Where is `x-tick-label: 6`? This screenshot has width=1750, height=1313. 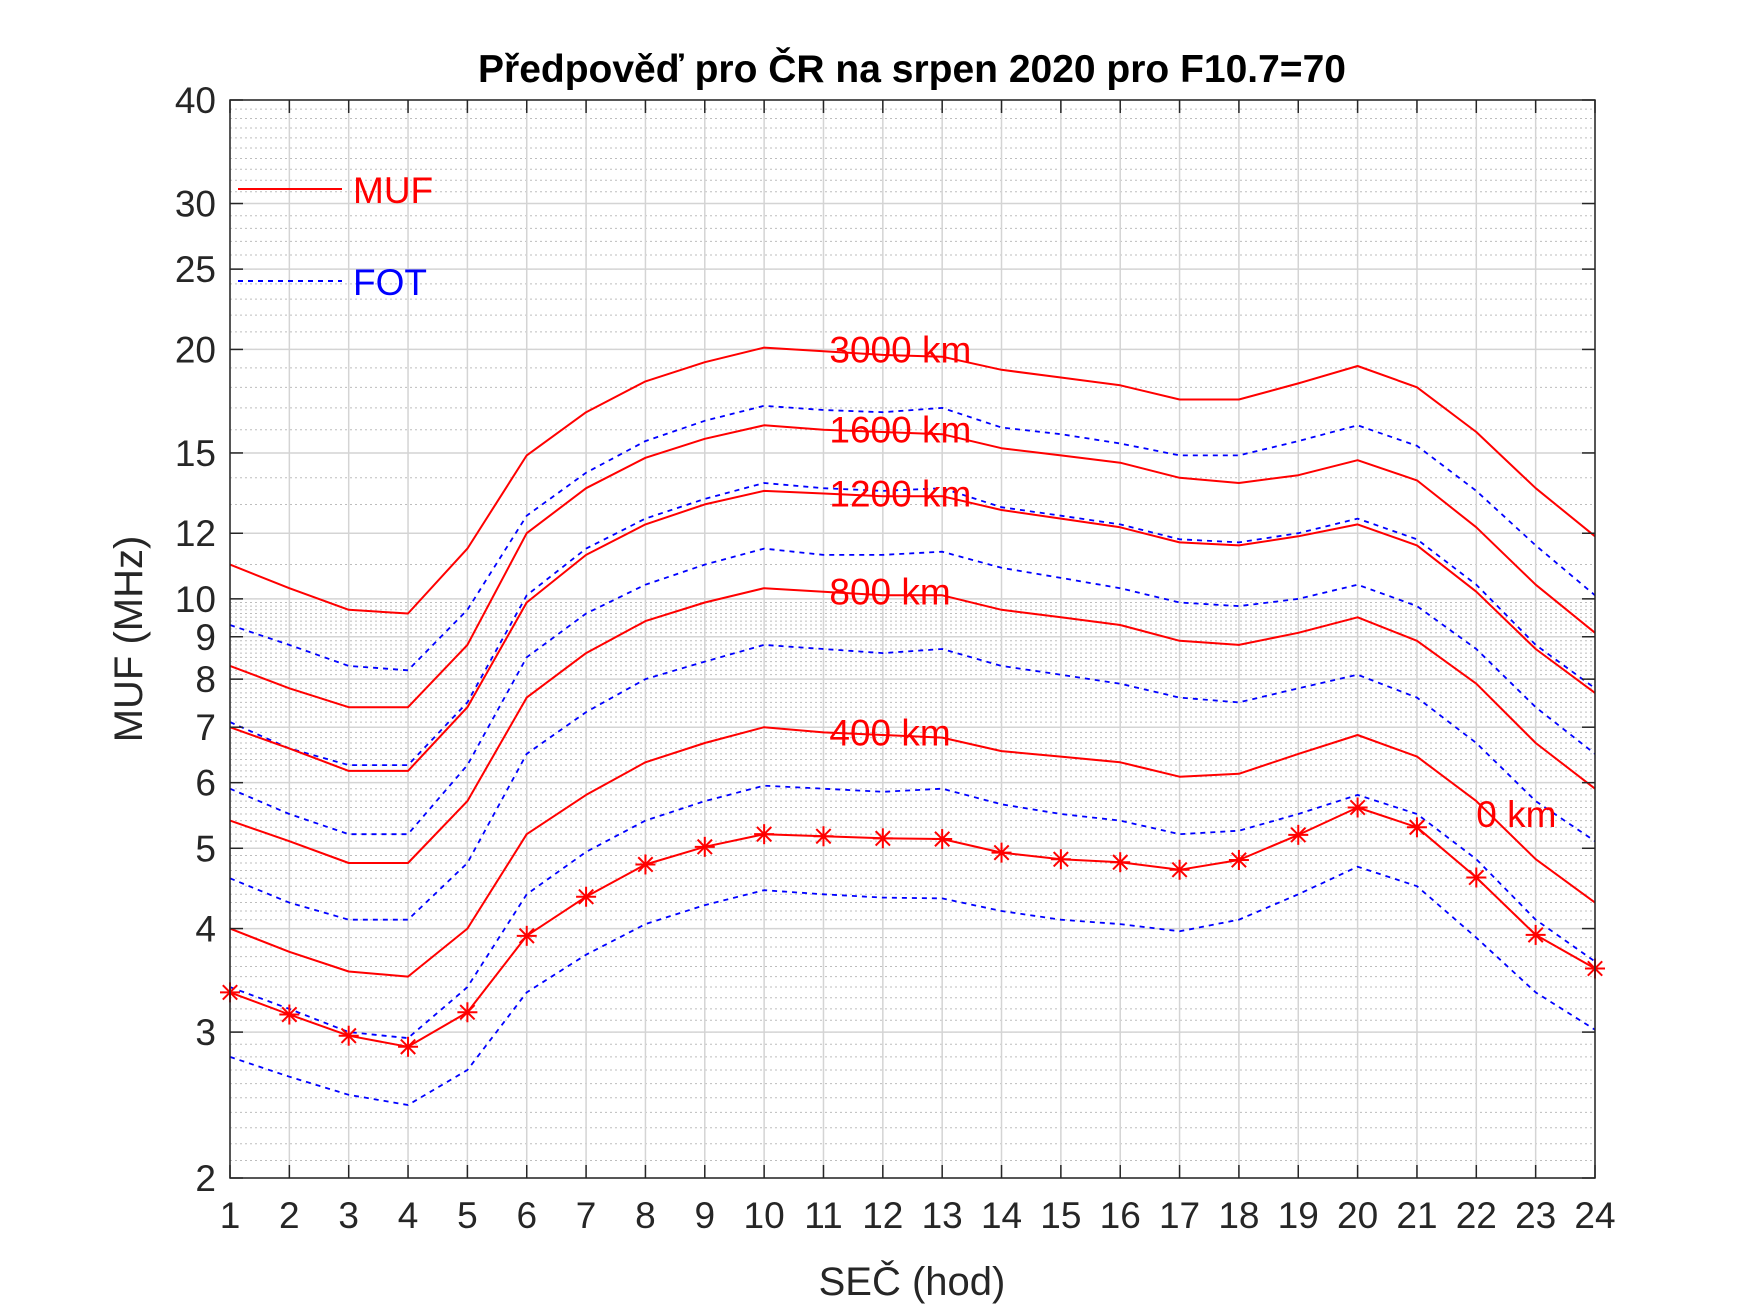
x-tick-label: 6 is located at coordinates (526, 1215).